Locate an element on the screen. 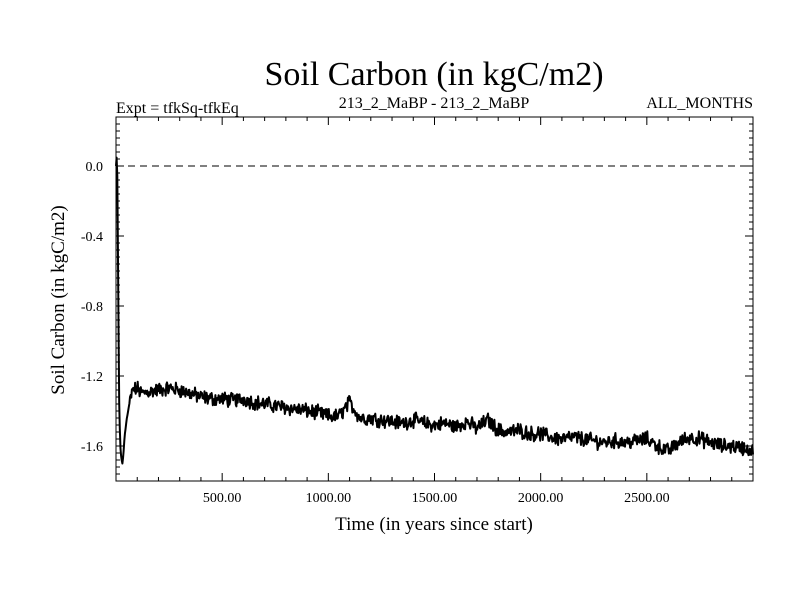  y-tick-label: -0.8 is located at coordinates (92, 307).